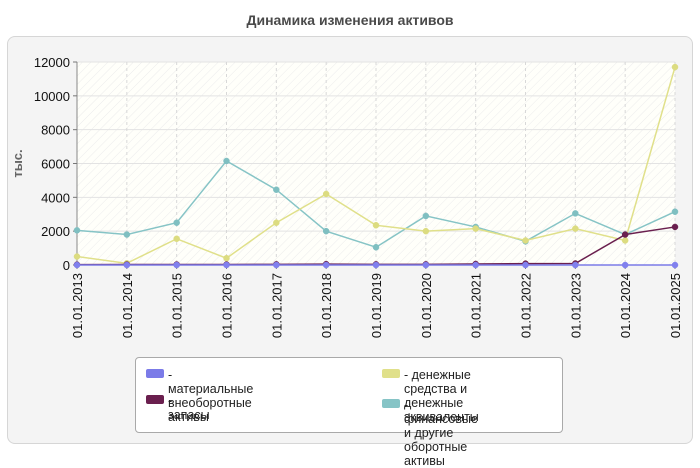 The height and width of the screenshot is (468, 700). What do you see at coordinates (17, 163) in the screenshot?
I see `y-axis-label: тыс.` at bounding box center [17, 163].